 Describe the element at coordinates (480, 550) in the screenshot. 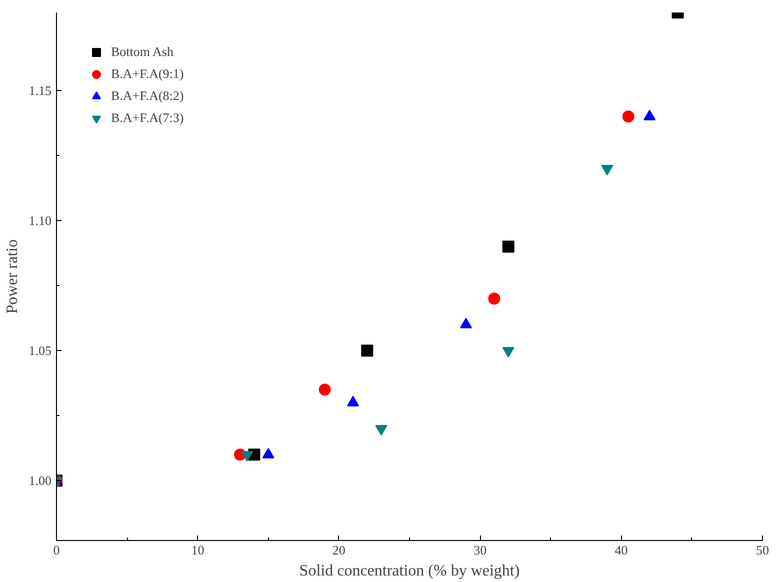

I see `x-tick-label: 30` at that location.